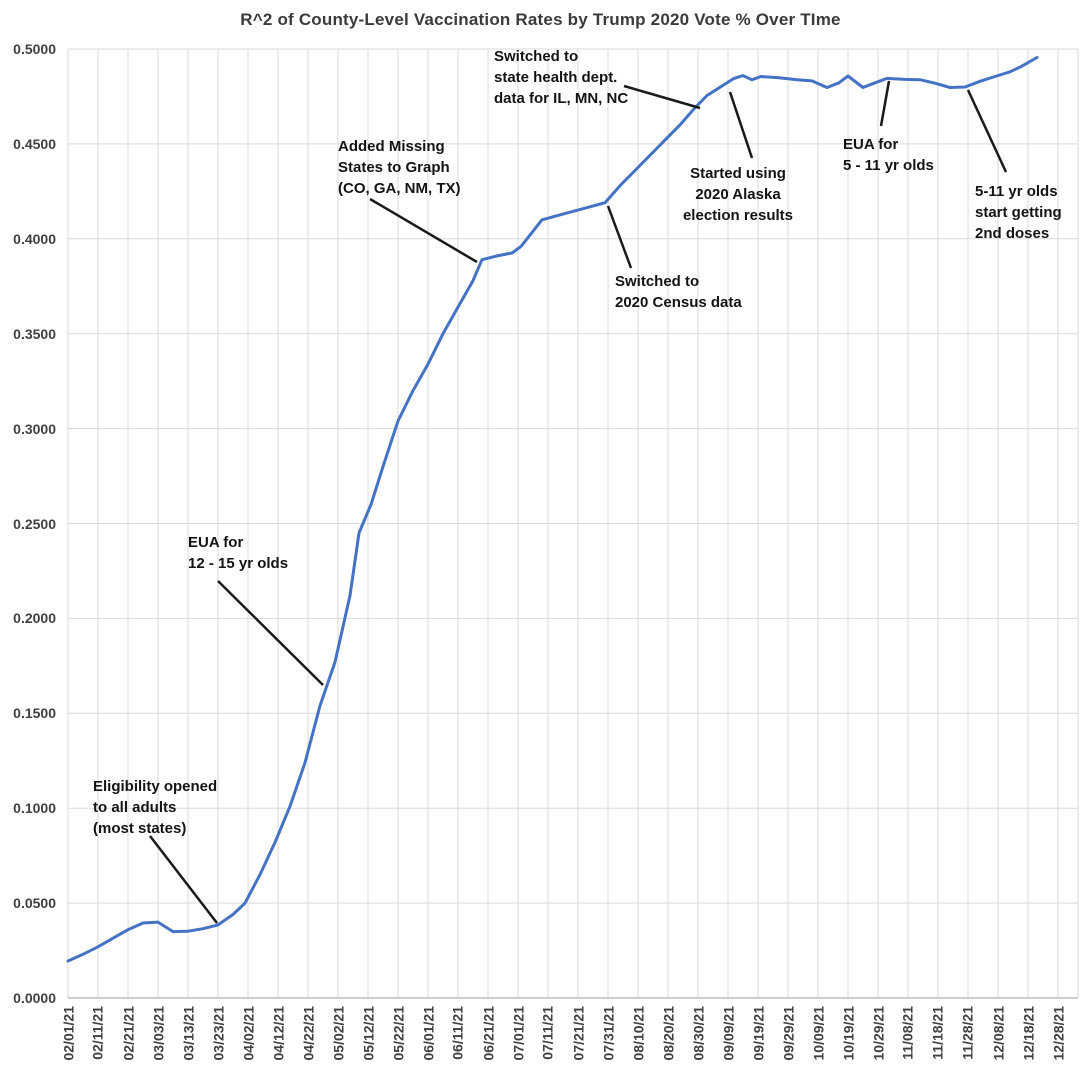 This screenshot has width=1081, height=1081. I want to click on annotation-leader-eligibility-all-adults, so click(183, 879).